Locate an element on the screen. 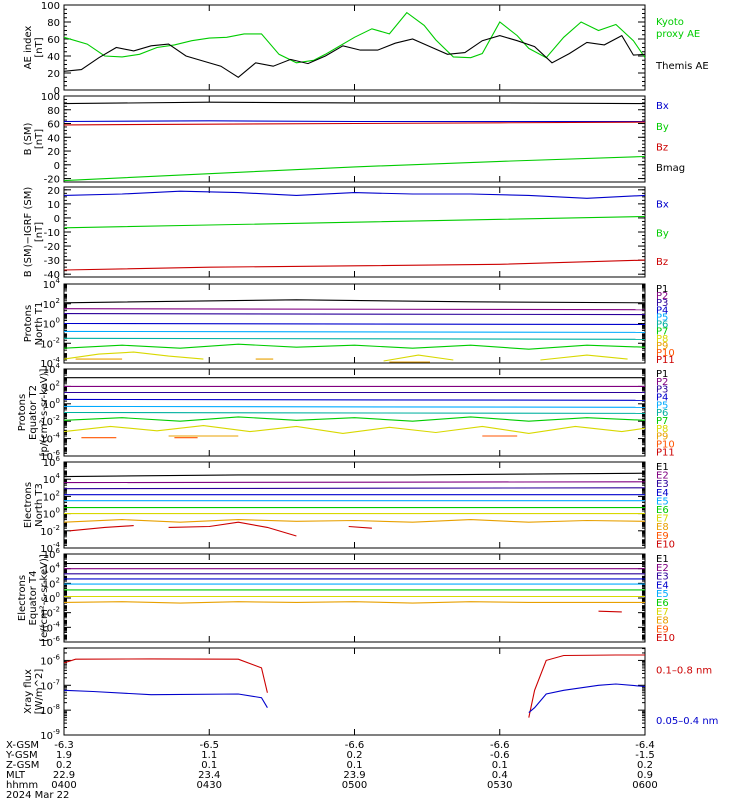  y-tick-label: -40 is located at coordinates (52, 275).